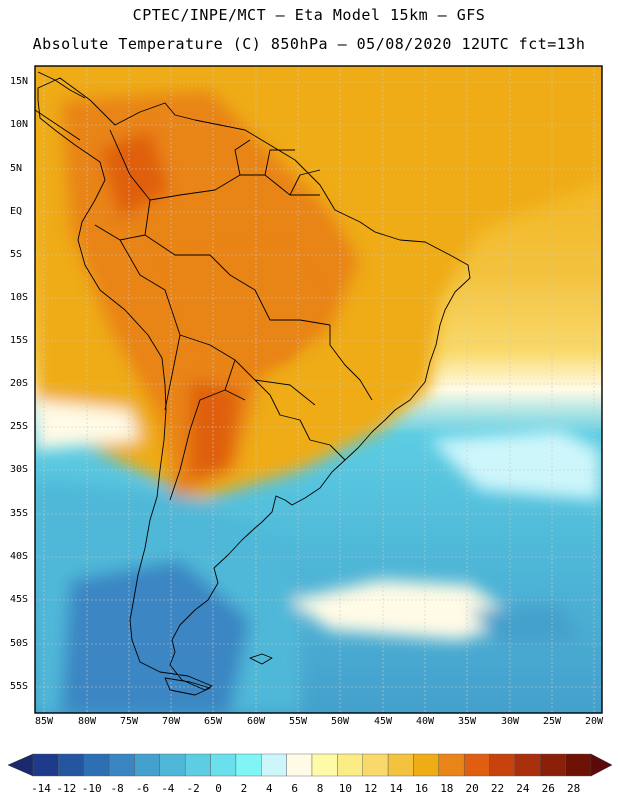 This screenshot has height=800, width=618. Describe the element at coordinates (396, 788) in the screenshot. I see `colorbar-label: 14` at that location.